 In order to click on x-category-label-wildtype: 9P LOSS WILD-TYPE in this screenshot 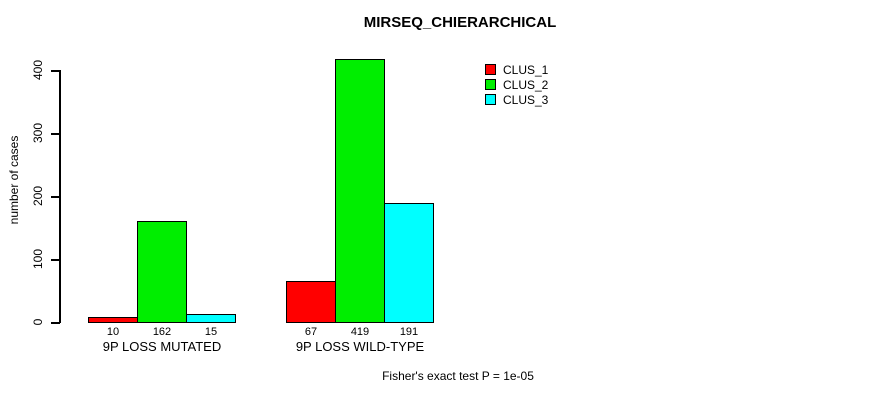, I will do `click(360, 346)`.